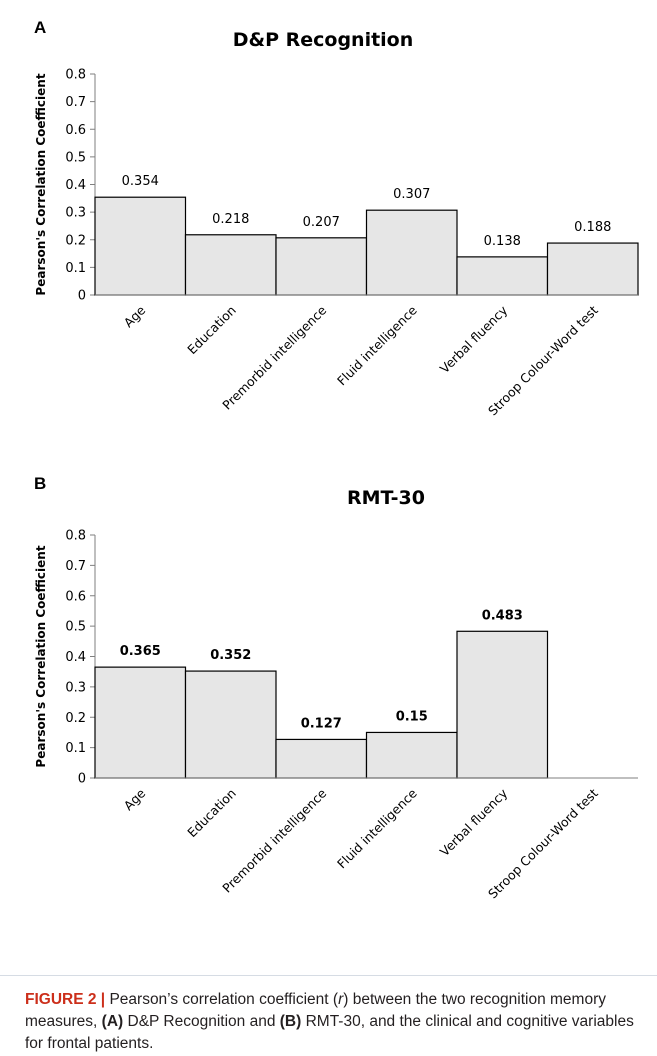 This screenshot has width=657, height=1056. I want to click on chart-a-data-label: 0.307, so click(411, 194).